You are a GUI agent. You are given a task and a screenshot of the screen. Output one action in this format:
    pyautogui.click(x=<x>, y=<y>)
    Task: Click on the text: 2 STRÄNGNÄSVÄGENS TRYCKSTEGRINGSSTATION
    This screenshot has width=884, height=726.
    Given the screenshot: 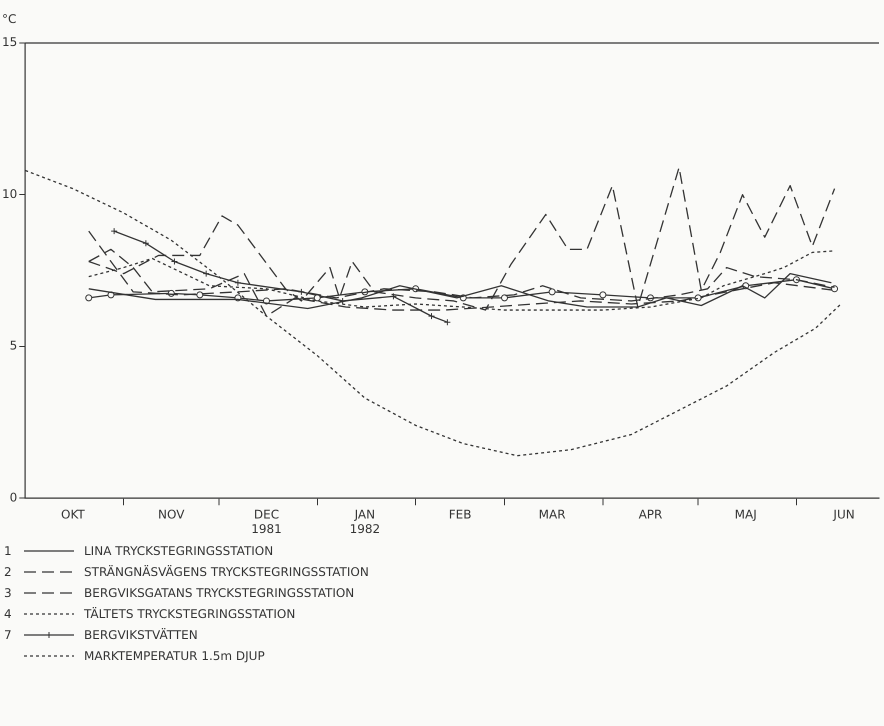 What is the action you would take?
    pyautogui.click(x=186, y=571)
    